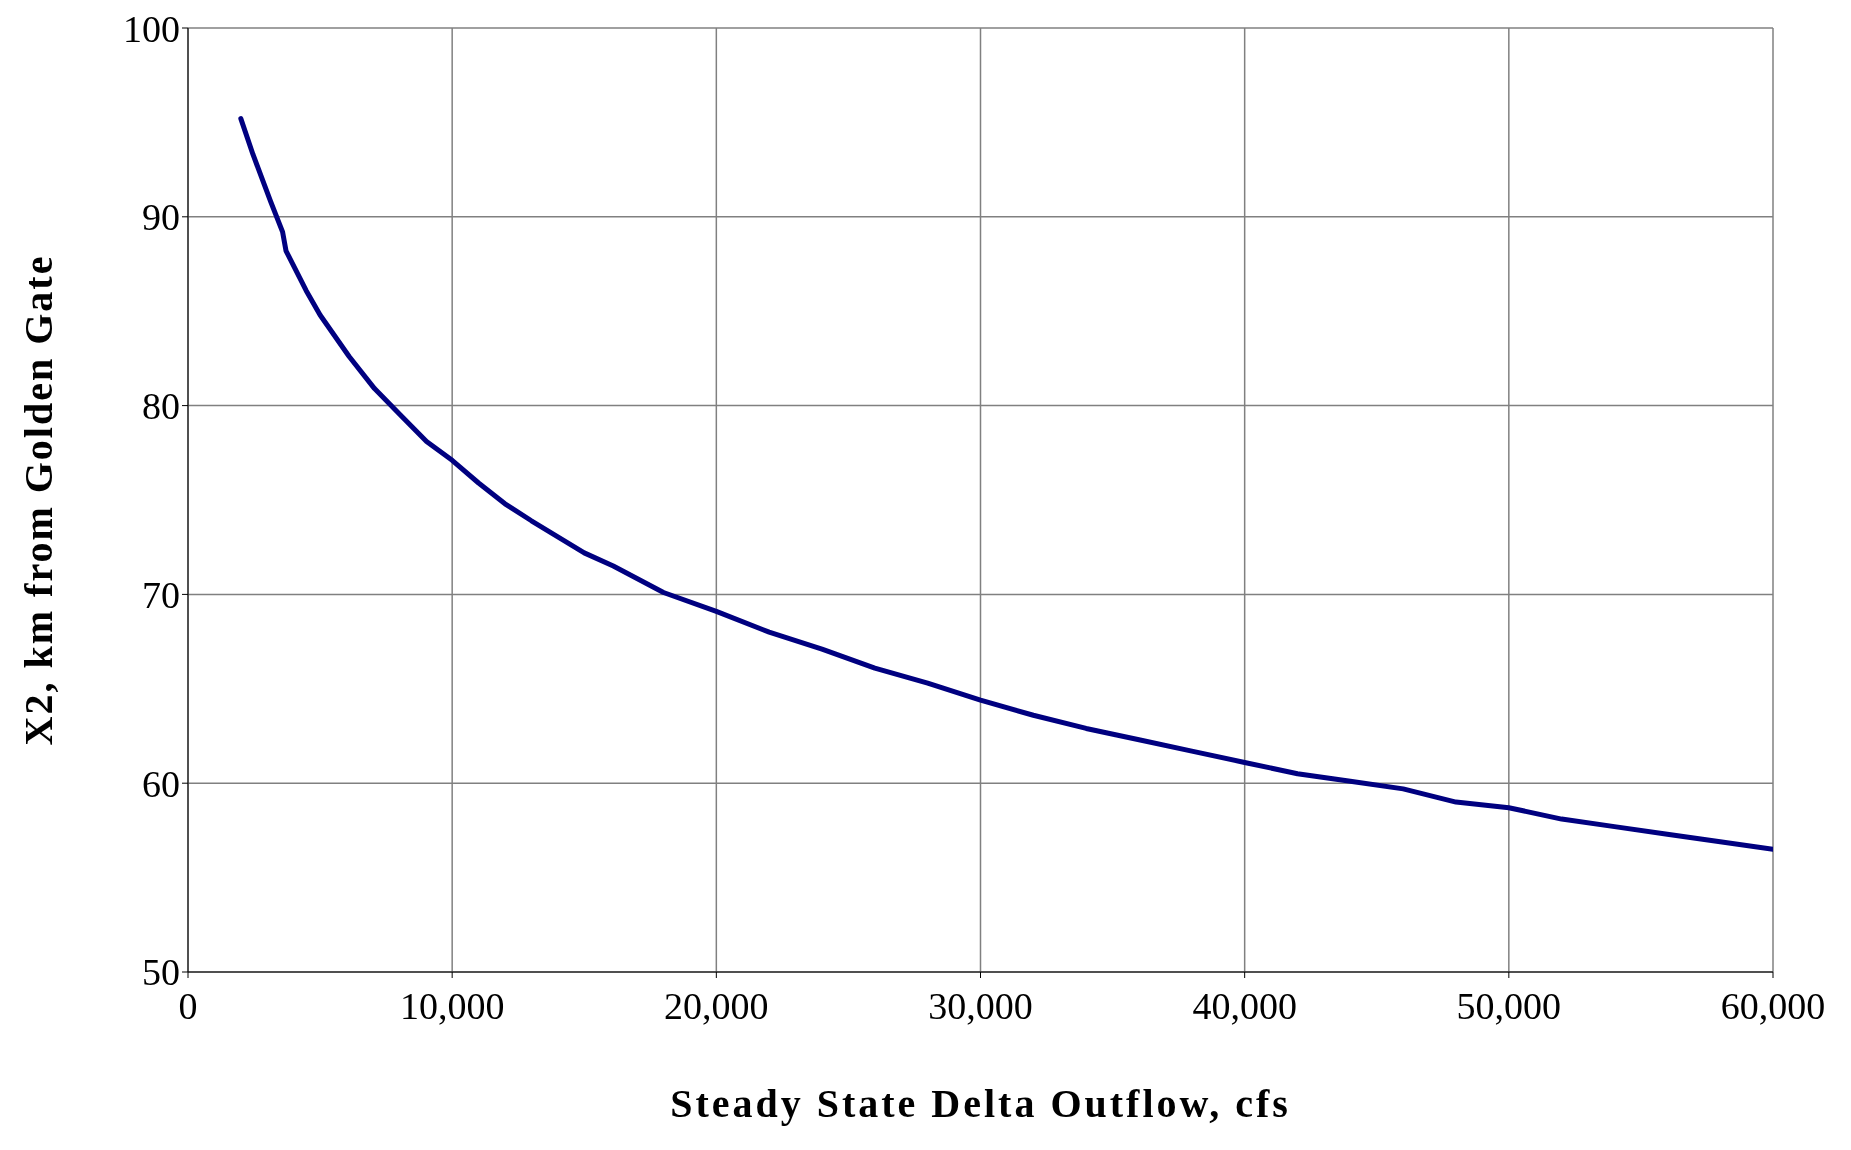  Describe the element at coordinates (980, 1103) in the screenshot. I see `x-axis-title: Steady State Delta Outflow, cfs` at that location.